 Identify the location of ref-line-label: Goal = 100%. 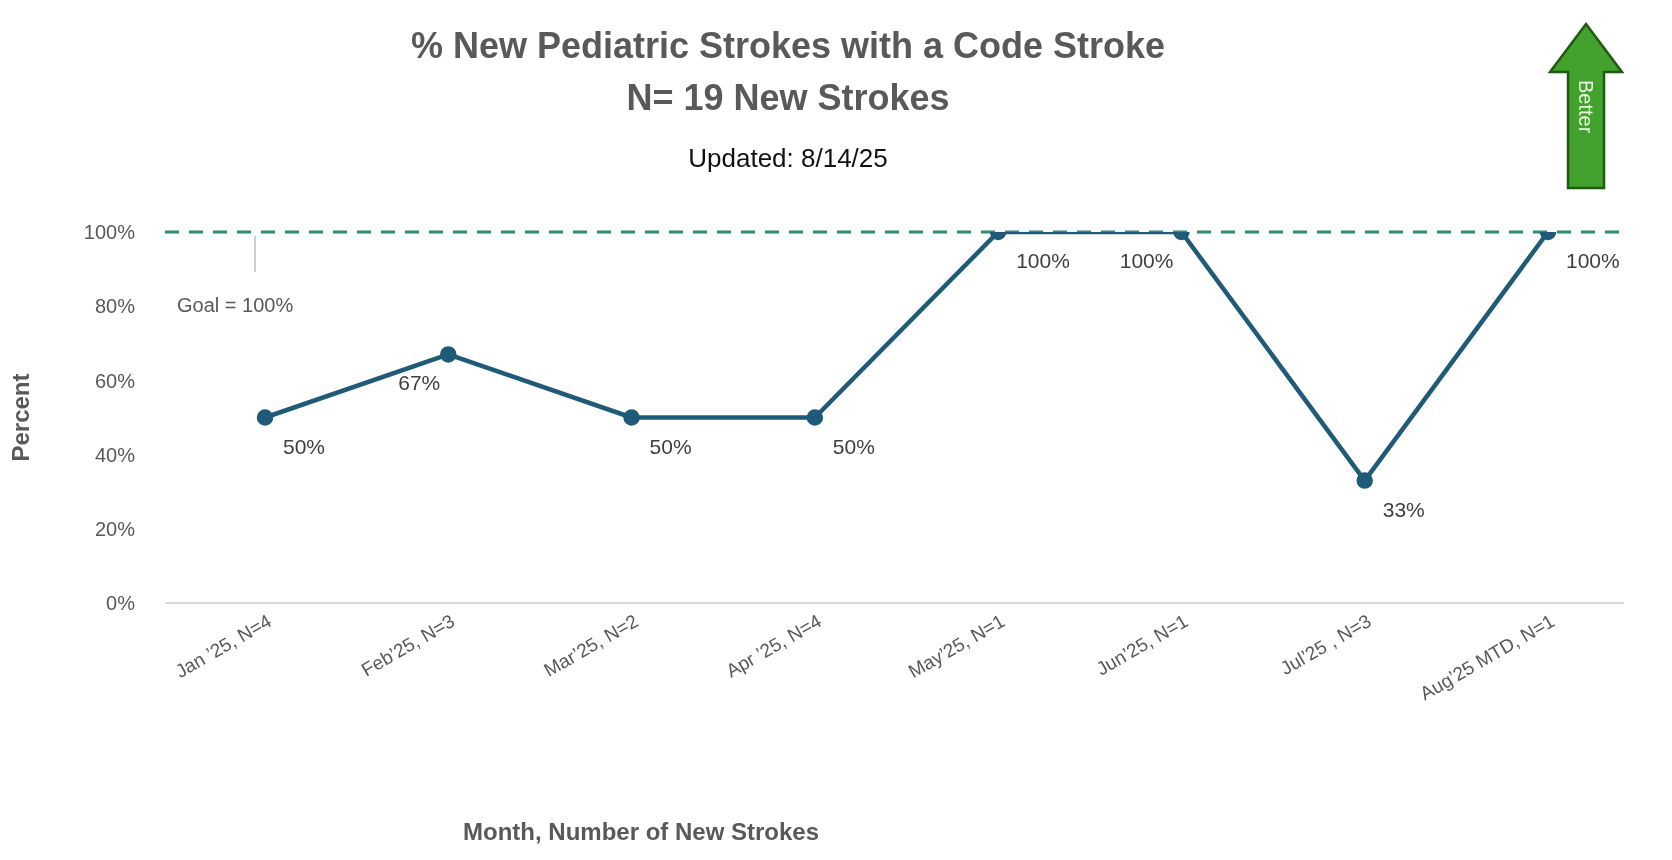
(235, 305).